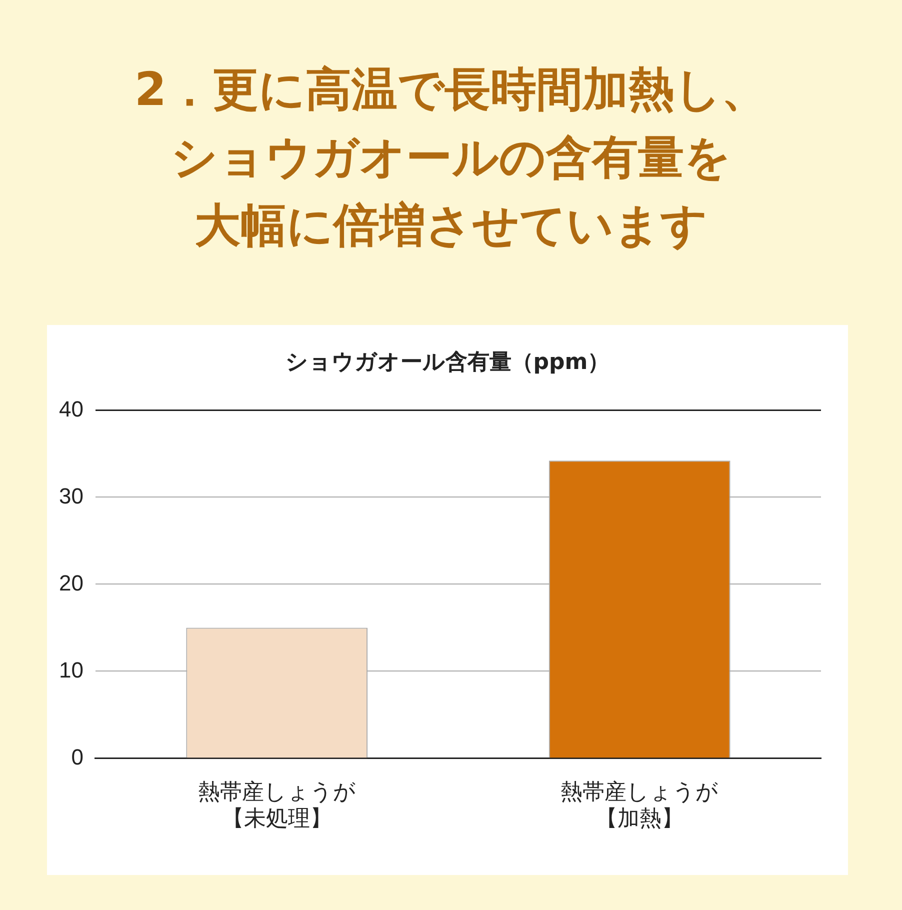 The height and width of the screenshot is (910, 902). What do you see at coordinates (77, 757) in the screenshot?
I see `y-tick-label: 0` at bounding box center [77, 757].